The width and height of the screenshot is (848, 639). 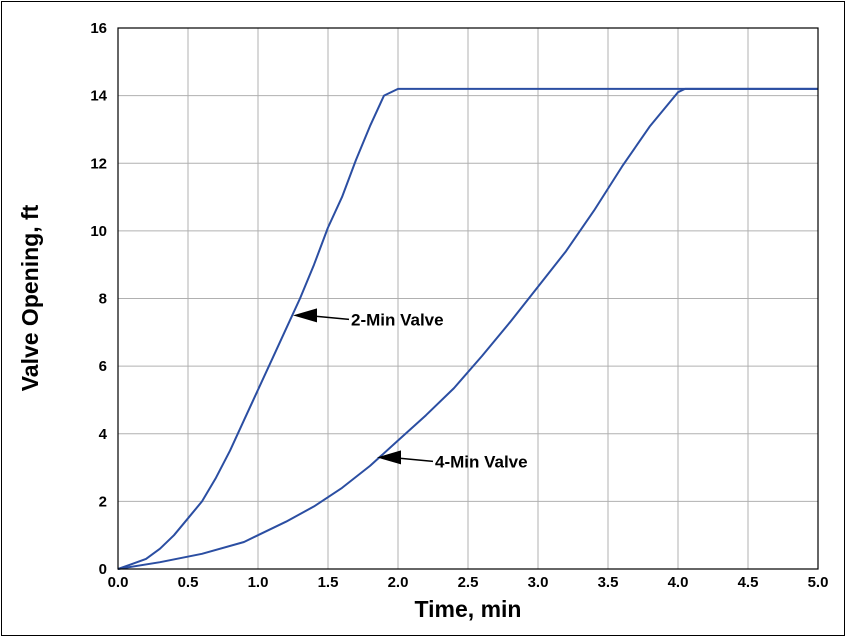 I want to click on x-tick-label: 0.0, so click(x=118, y=582).